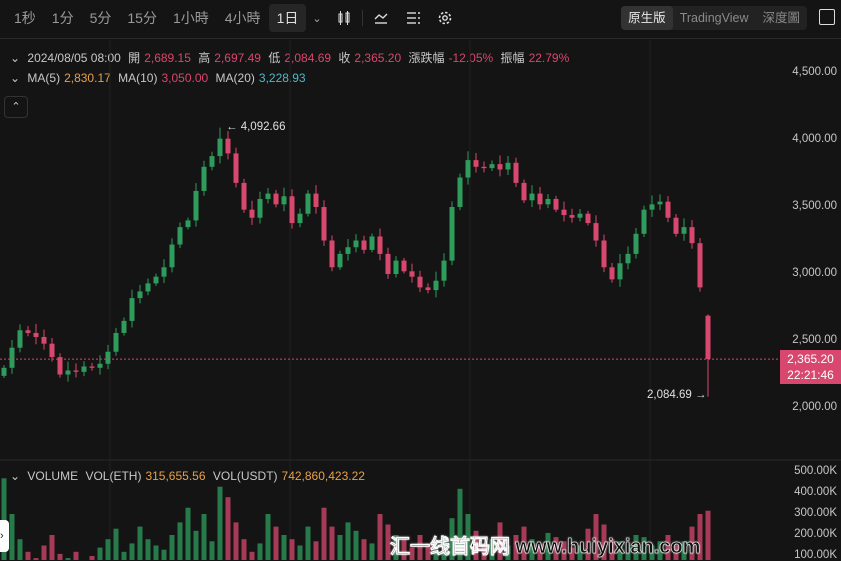 Image resolution: width=841 pixels, height=561 pixels. I want to click on price-tick-label: 4,000.00, so click(814, 139).